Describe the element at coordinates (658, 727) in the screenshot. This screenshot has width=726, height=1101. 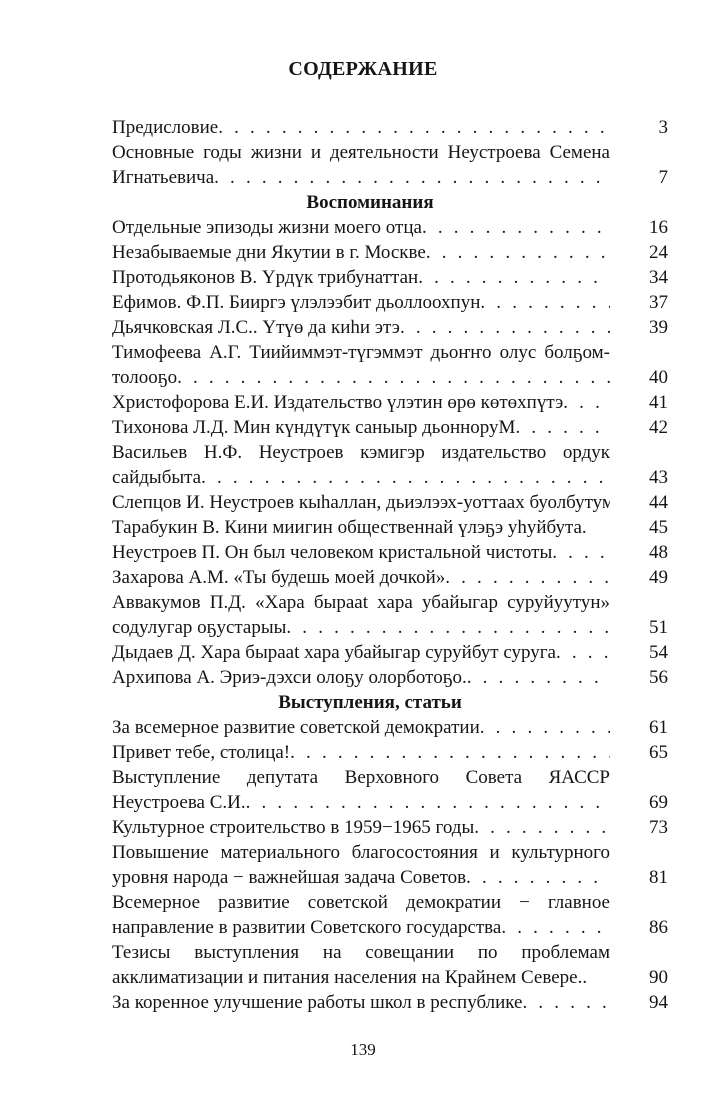
I see `entry-page-number: 61` at that location.